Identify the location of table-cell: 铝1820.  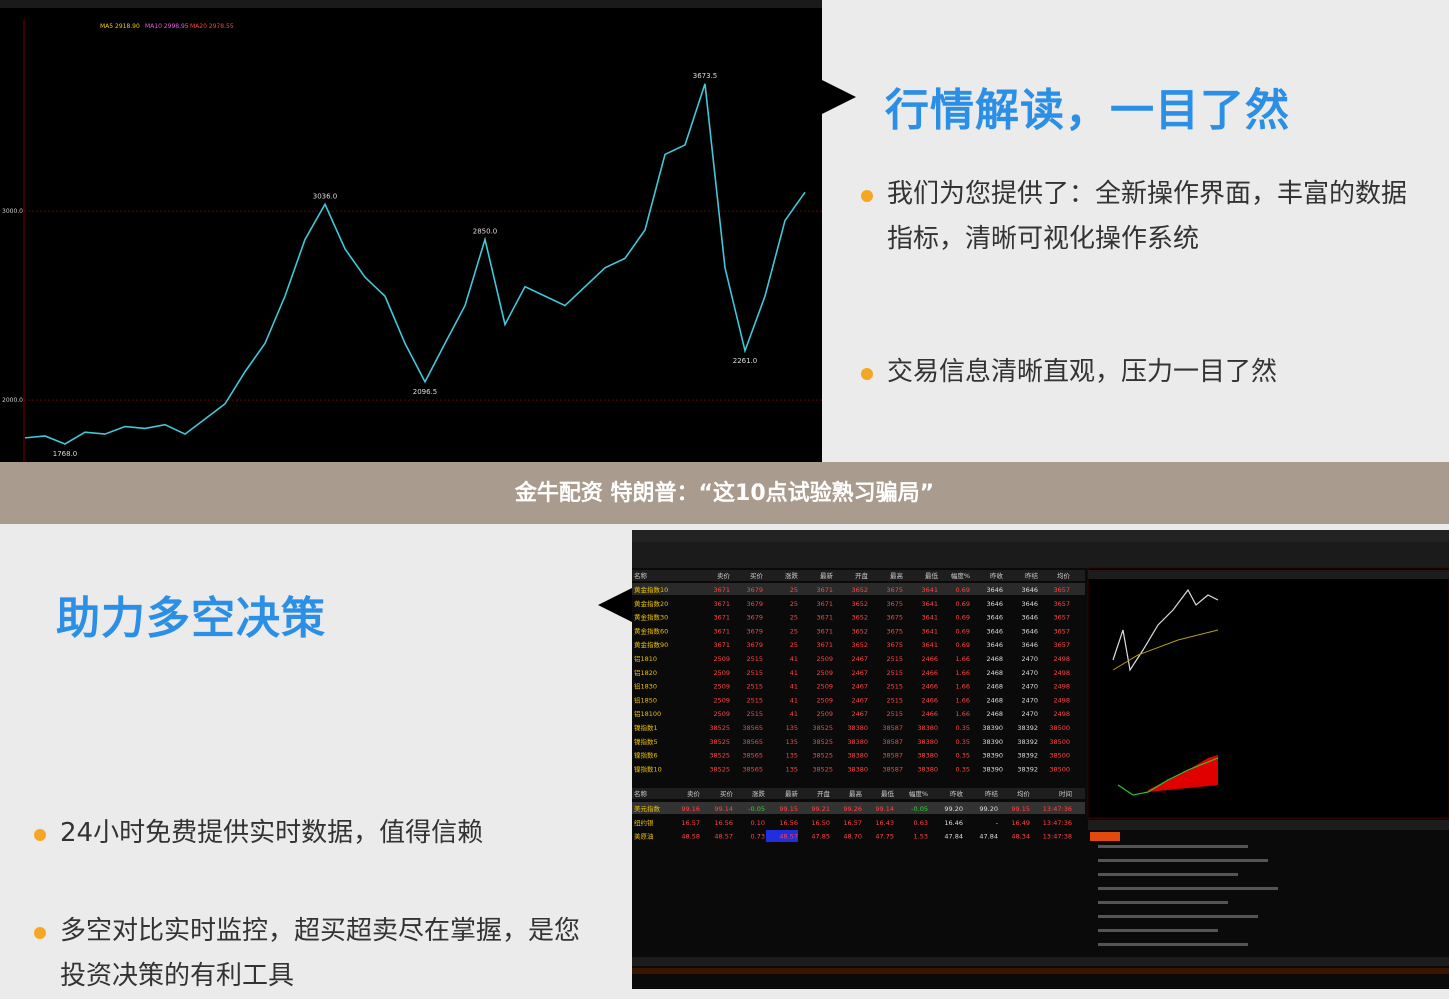
(645, 672).